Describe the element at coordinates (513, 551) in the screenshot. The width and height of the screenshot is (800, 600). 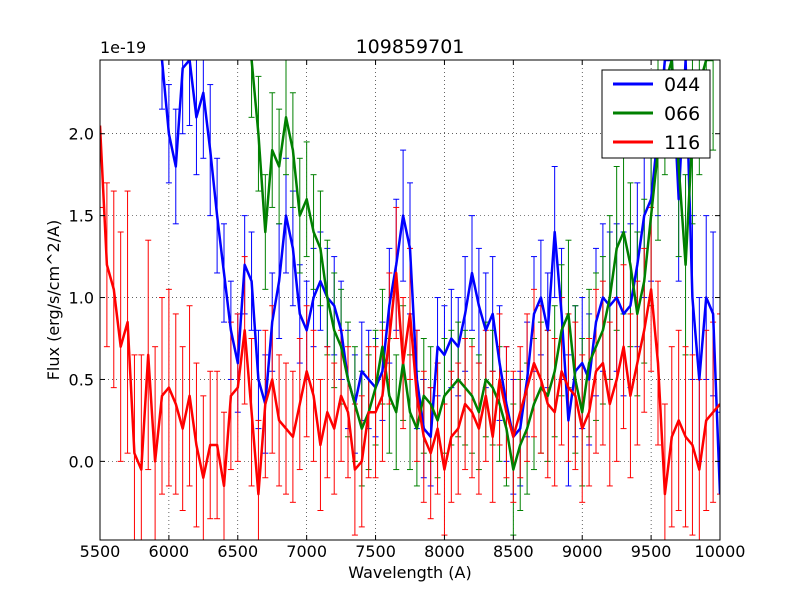
I see `x-tick-label: 8500` at that location.